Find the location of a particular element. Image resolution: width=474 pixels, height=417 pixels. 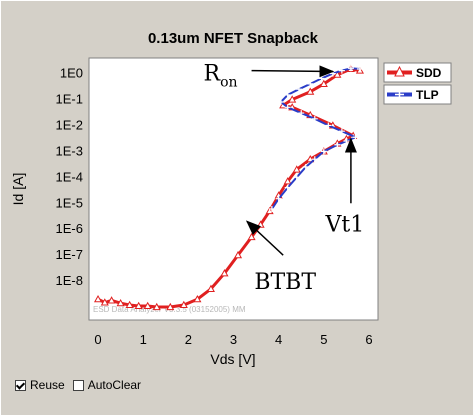

y-axis-label: Id [A] is located at coordinates (18, 189).